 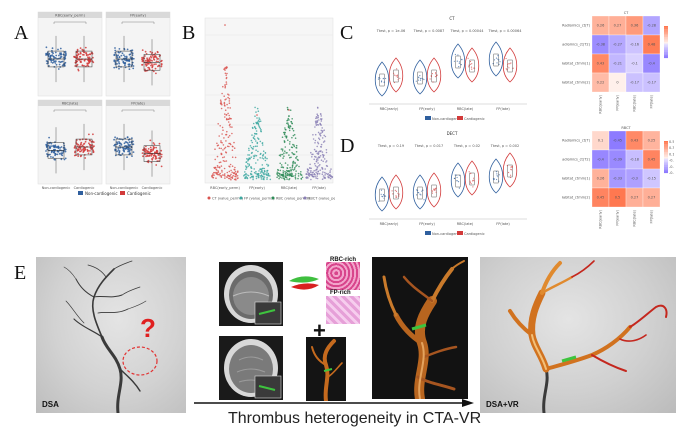 What do you see at coordinates (152, 188) in the screenshot?
I see `group-label: Cardiogenic` at bounding box center [152, 188].